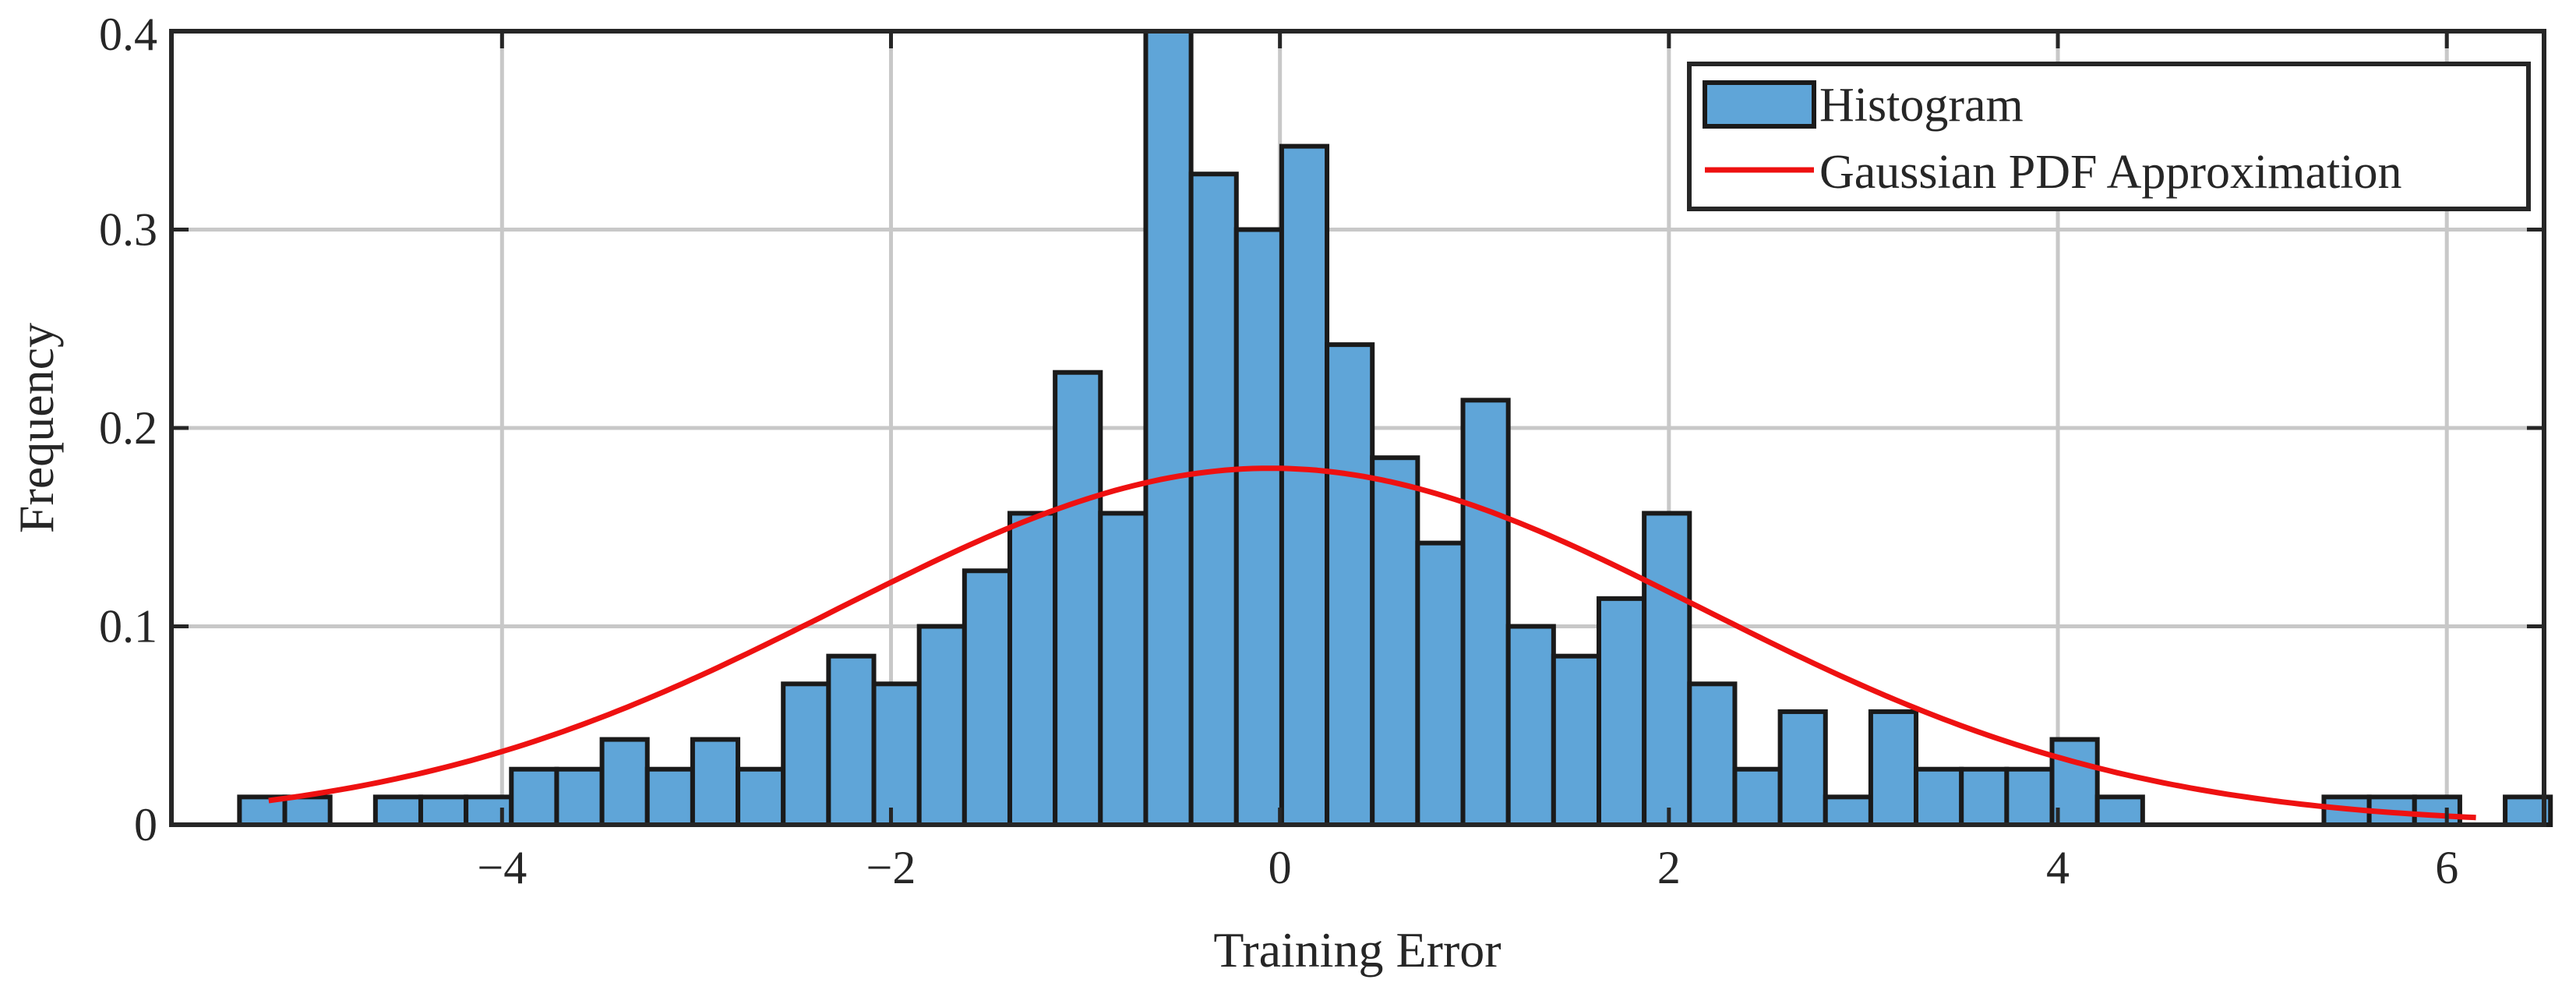 The image size is (2576, 990). I want to click on x-tick-label: −4, so click(502, 867).